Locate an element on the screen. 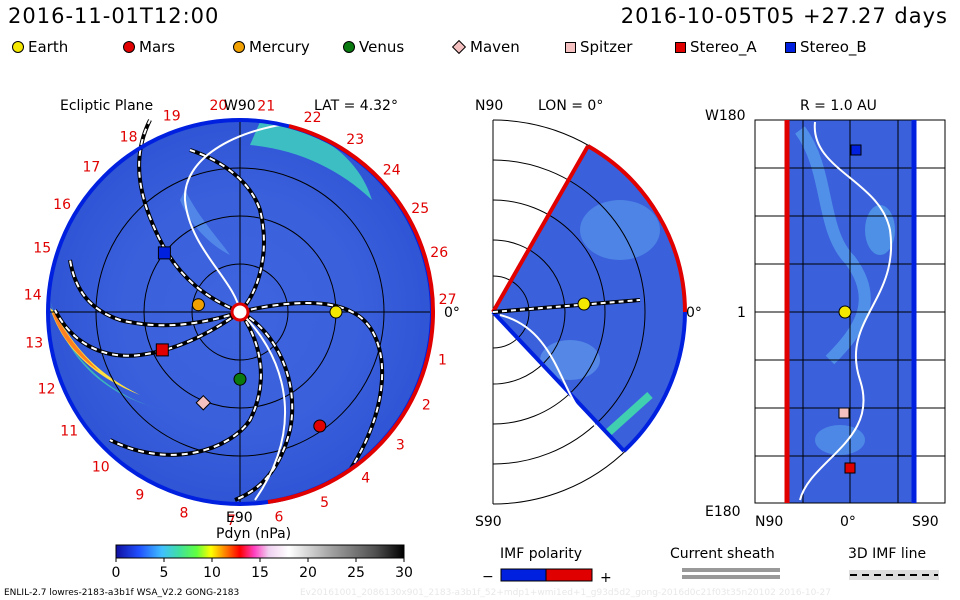  legend-item-mars: Mars is located at coordinates (149, 47).